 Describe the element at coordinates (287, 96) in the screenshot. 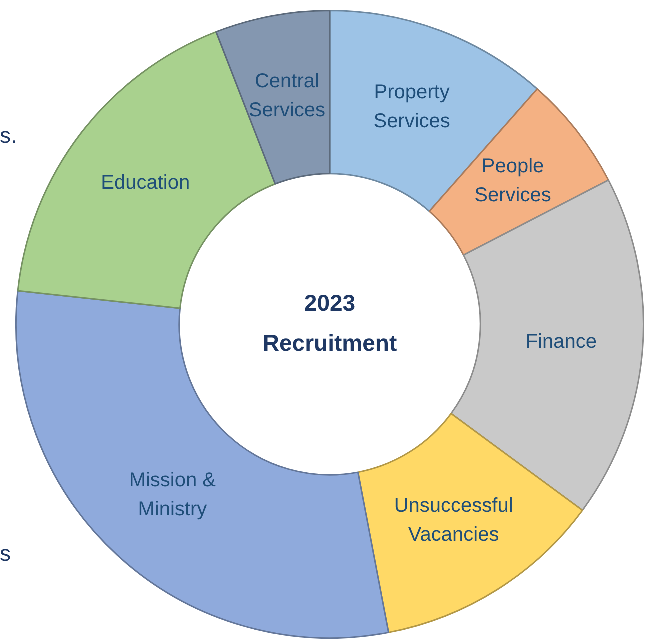

I see `slice-label: Central Services` at that location.